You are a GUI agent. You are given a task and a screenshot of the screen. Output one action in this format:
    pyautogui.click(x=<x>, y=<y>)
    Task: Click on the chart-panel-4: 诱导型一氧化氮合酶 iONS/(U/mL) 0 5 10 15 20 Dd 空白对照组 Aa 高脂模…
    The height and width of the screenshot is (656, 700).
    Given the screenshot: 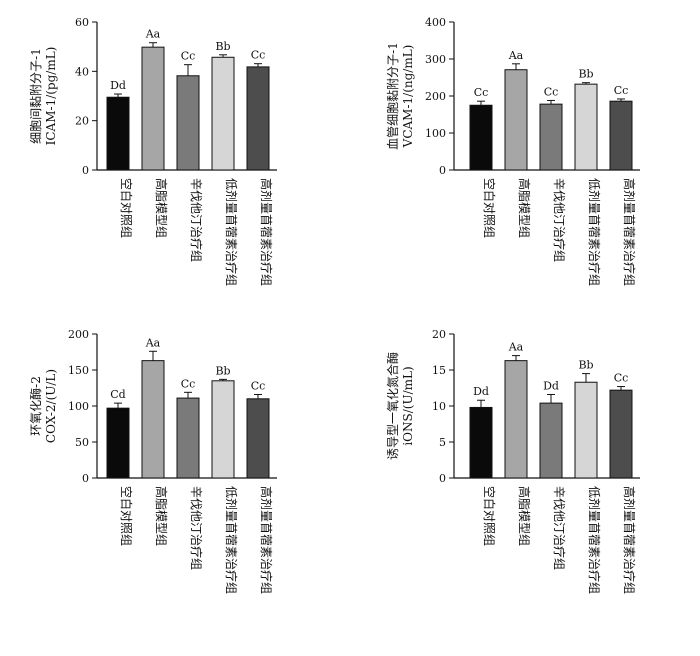 What is the action you would take?
    pyautogui.click(x=512, y=461)
    